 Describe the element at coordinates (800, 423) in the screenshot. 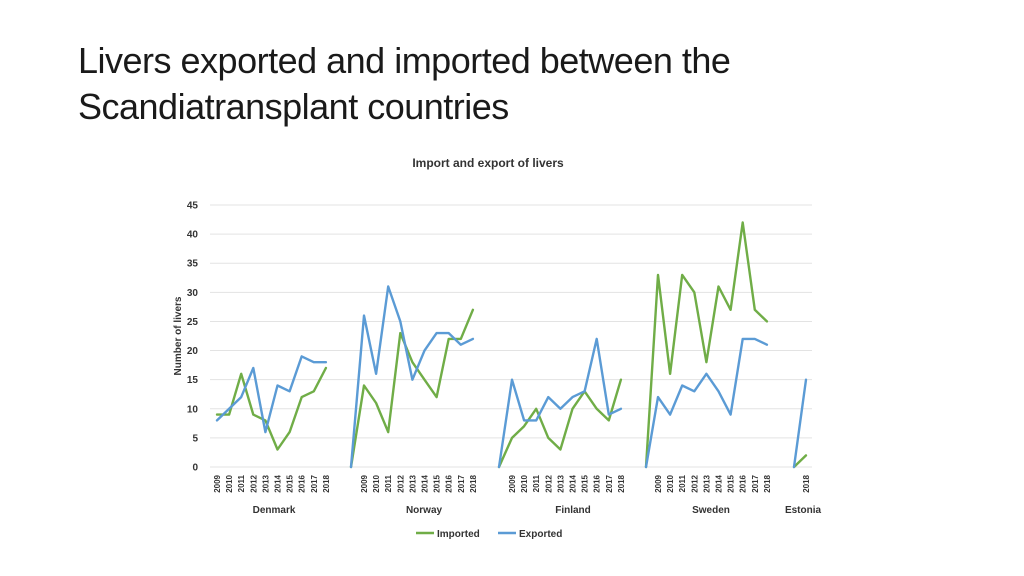

I see `series-exported-estonia` at that location.